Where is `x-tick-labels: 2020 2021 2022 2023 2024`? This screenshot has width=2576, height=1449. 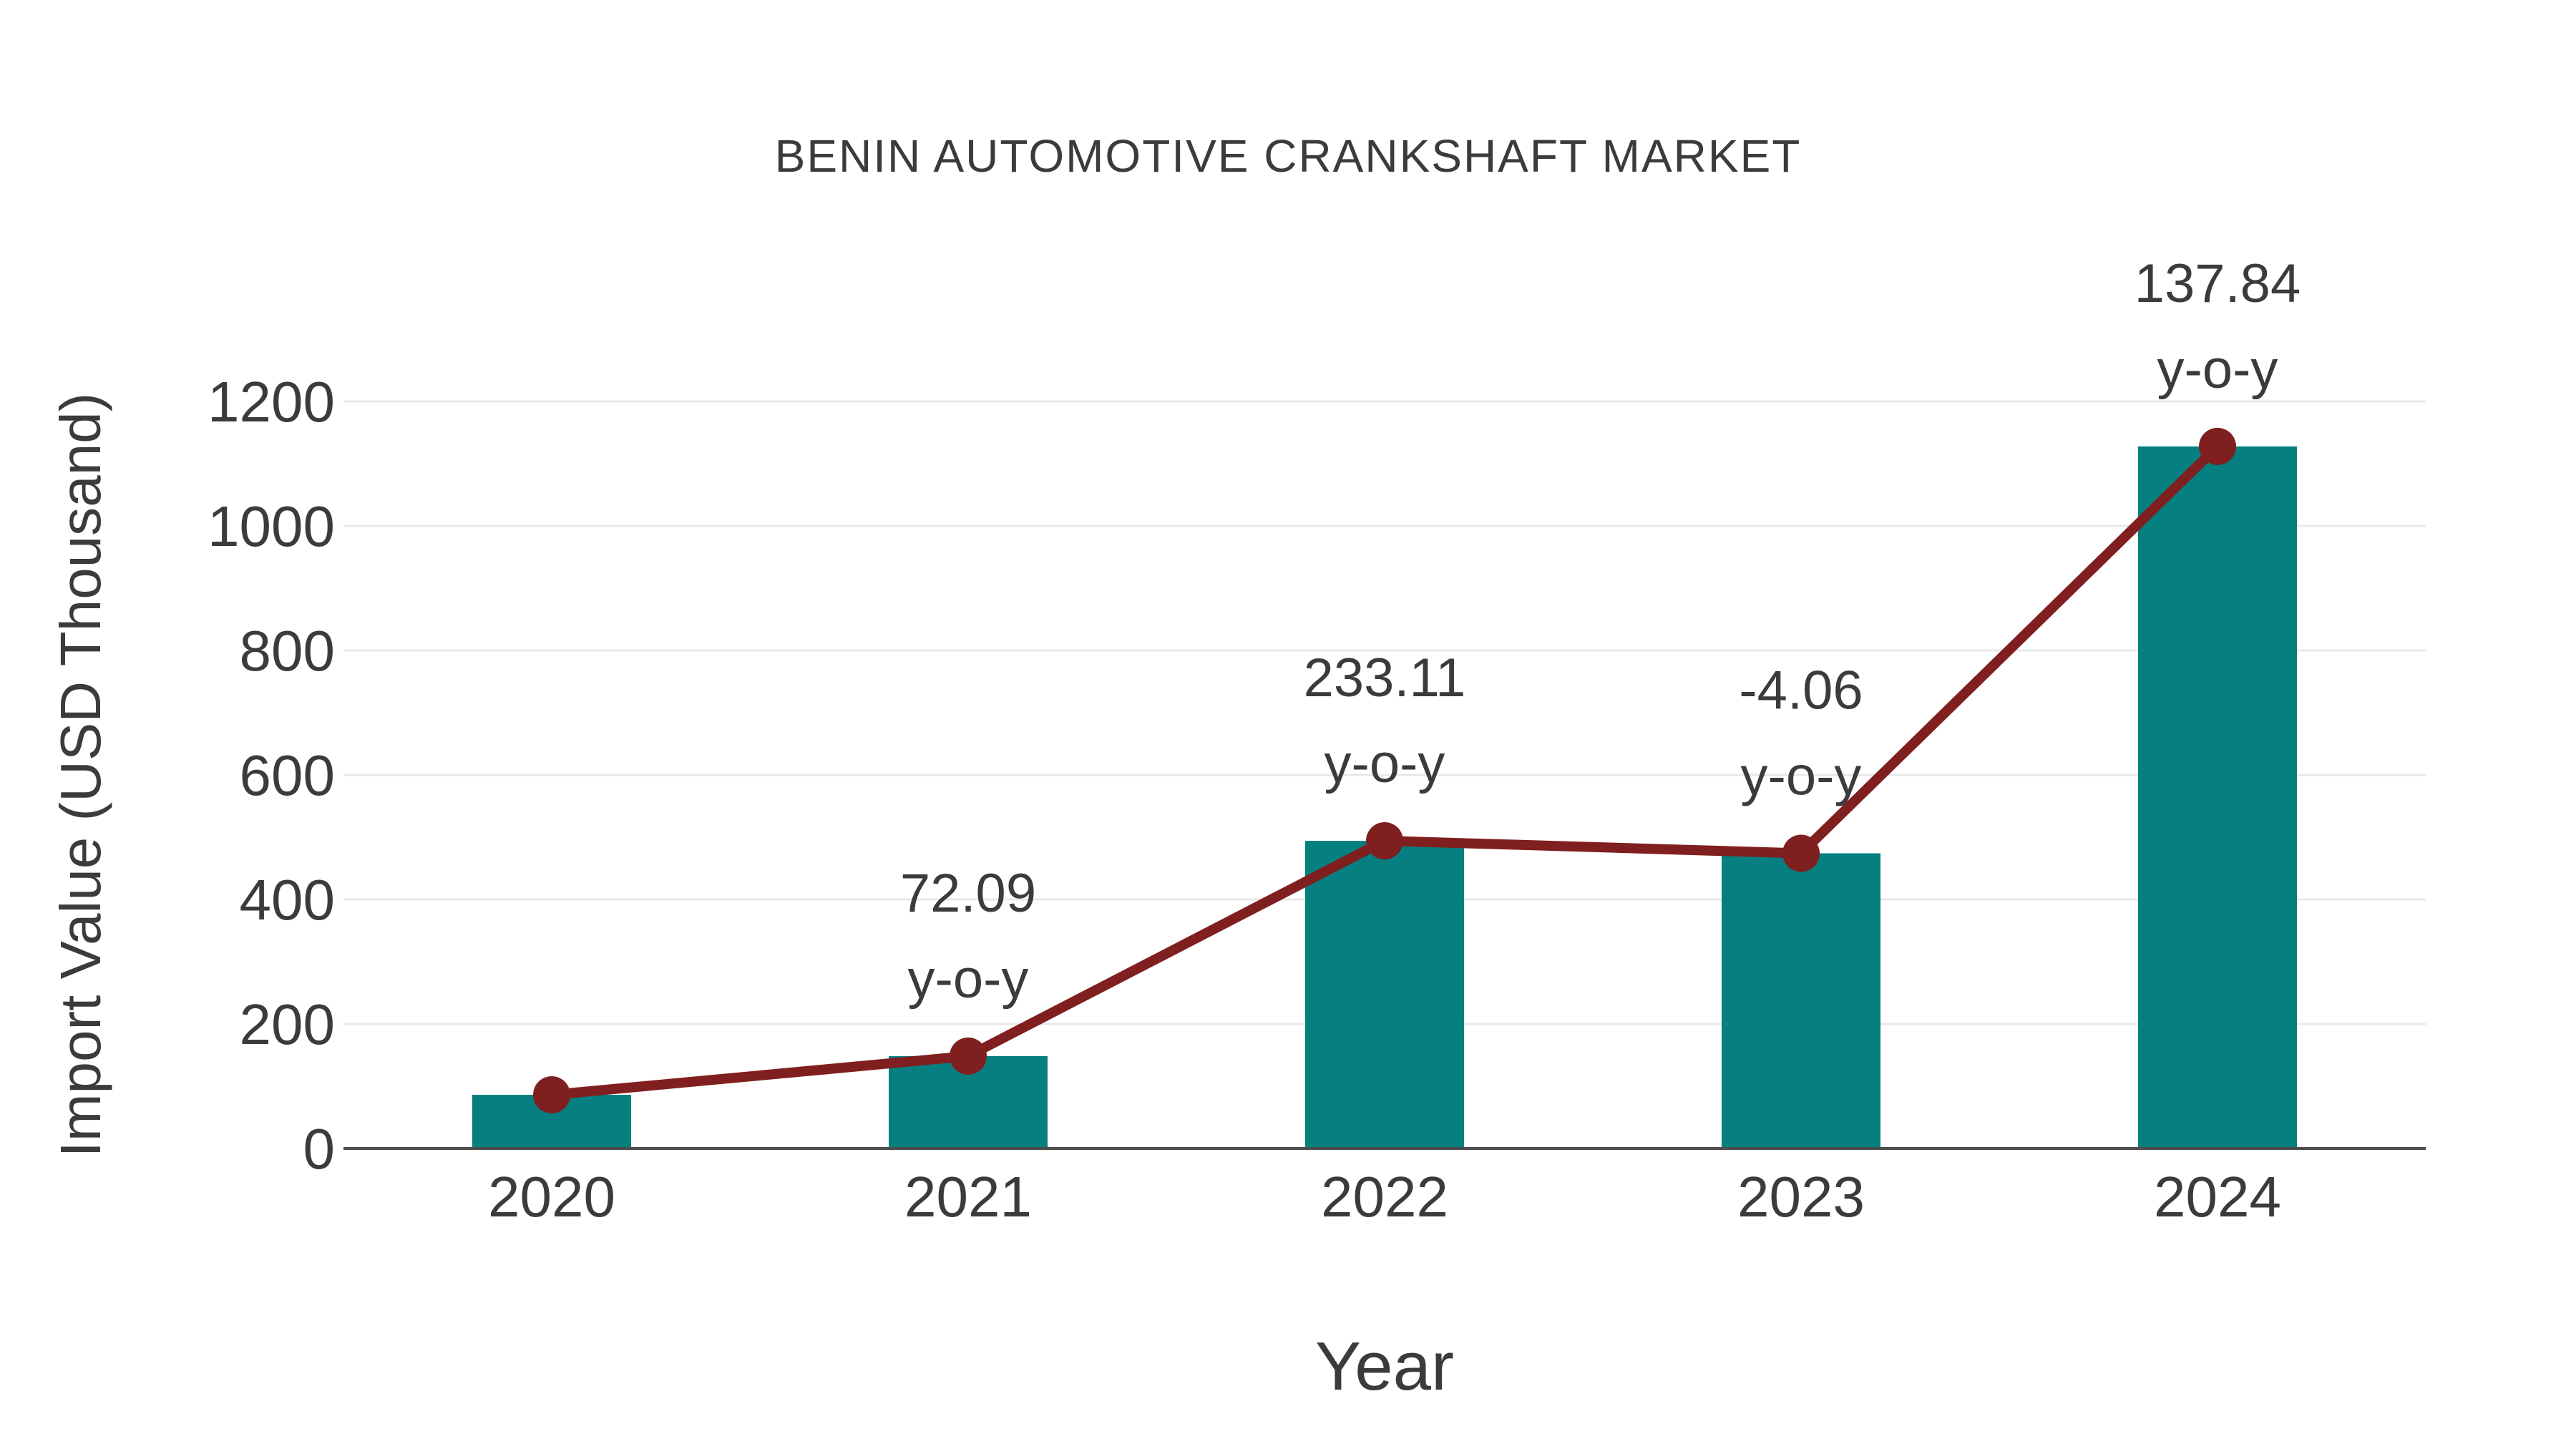 x-tick-labels: 2020 2021 2022 2023 2024 is located at coordinates (1384, 1197).